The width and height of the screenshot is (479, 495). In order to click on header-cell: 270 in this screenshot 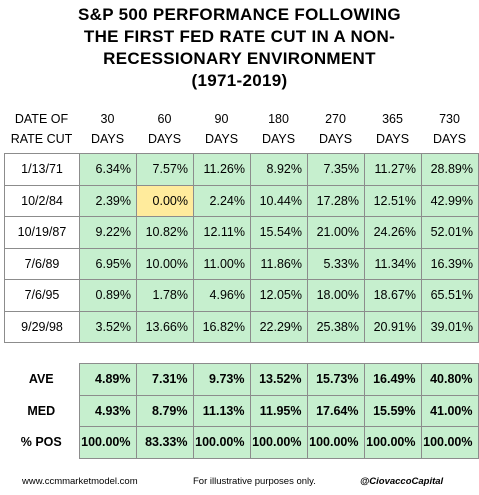, I will do `click(335, 119)`.